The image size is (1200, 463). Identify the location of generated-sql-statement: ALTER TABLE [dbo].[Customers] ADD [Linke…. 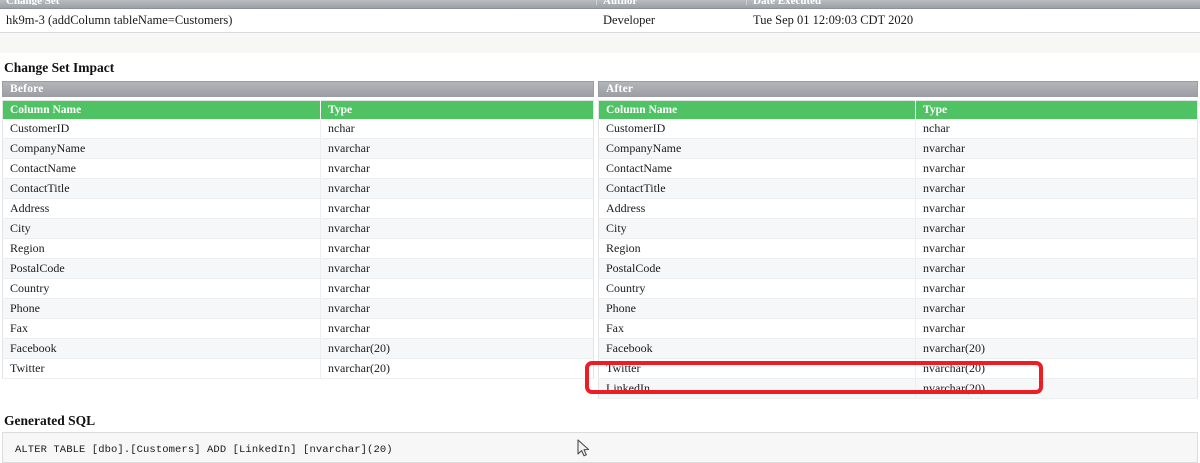
(204, 450).